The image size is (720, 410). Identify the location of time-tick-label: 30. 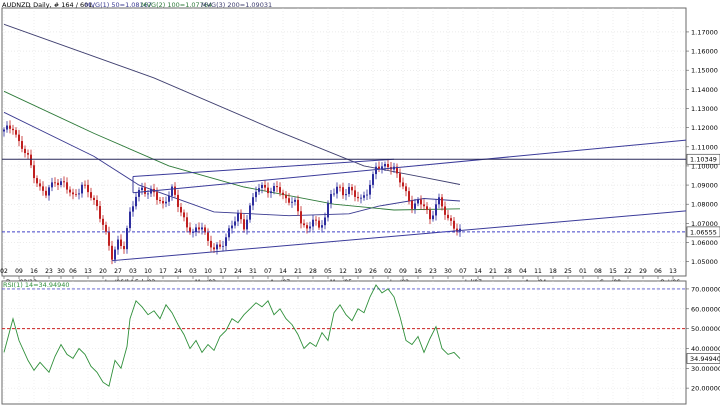
(448, 271).